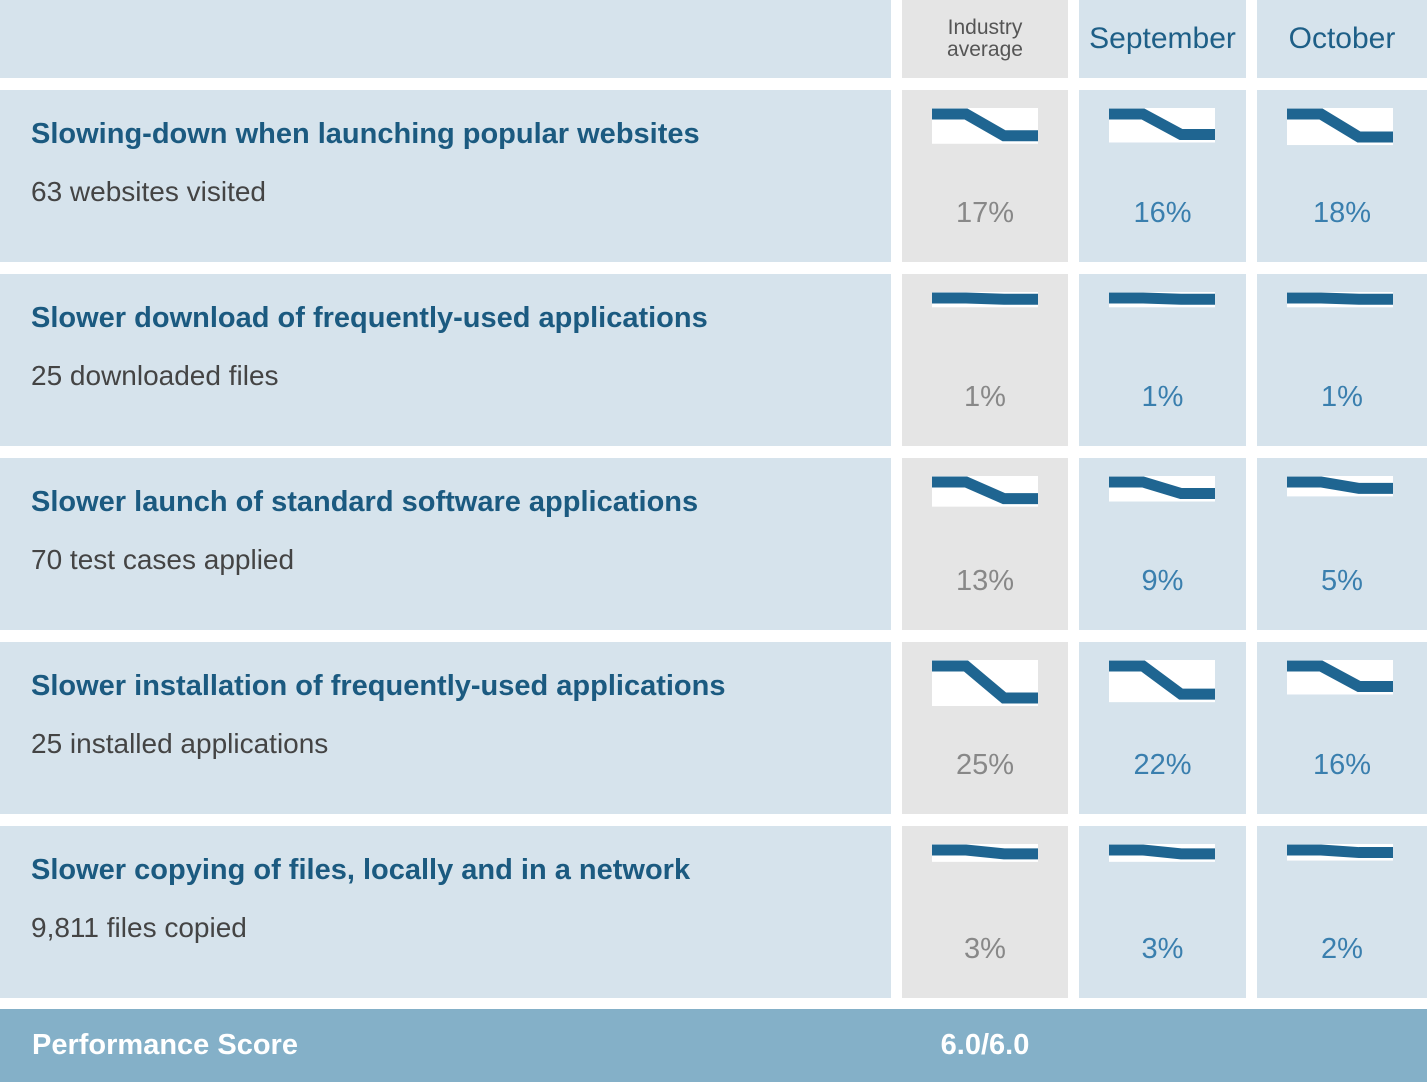  I want to click on percentage-value: 5%, so click(1342, 581).